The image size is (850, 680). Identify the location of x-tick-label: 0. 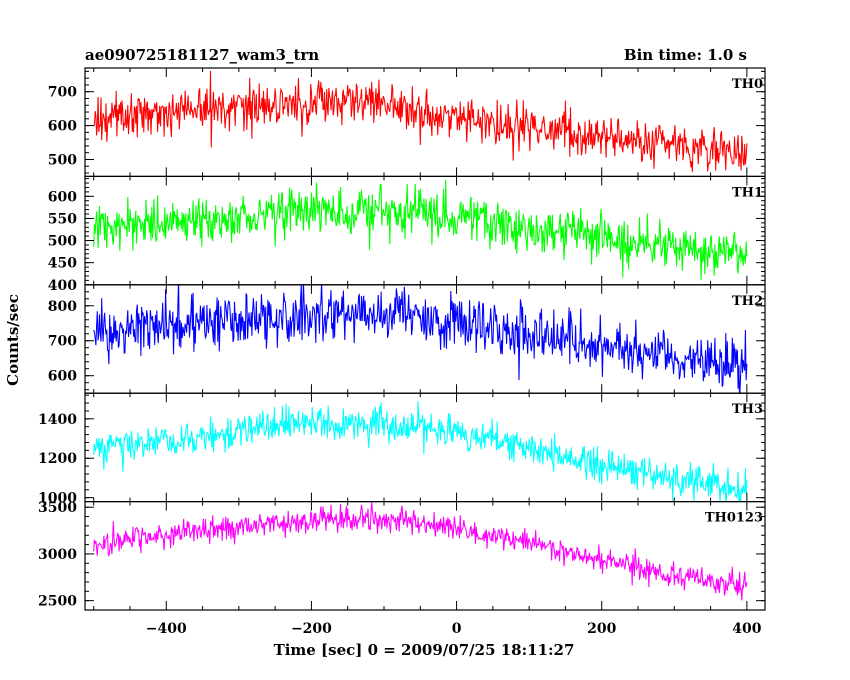
(457, 629).